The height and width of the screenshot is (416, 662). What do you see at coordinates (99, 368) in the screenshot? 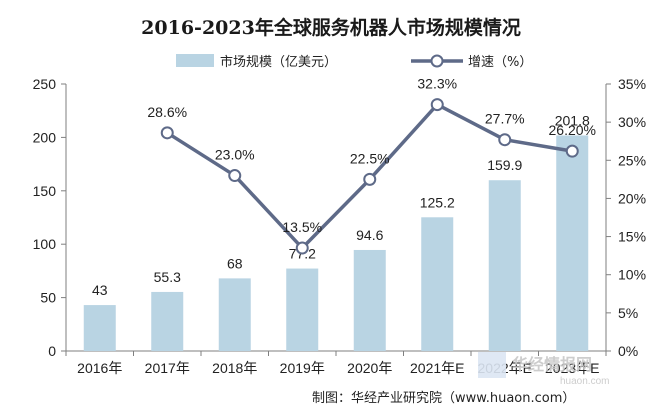
I see `x-axis-tick-label: 2016年` at bounding box center [99, 368].